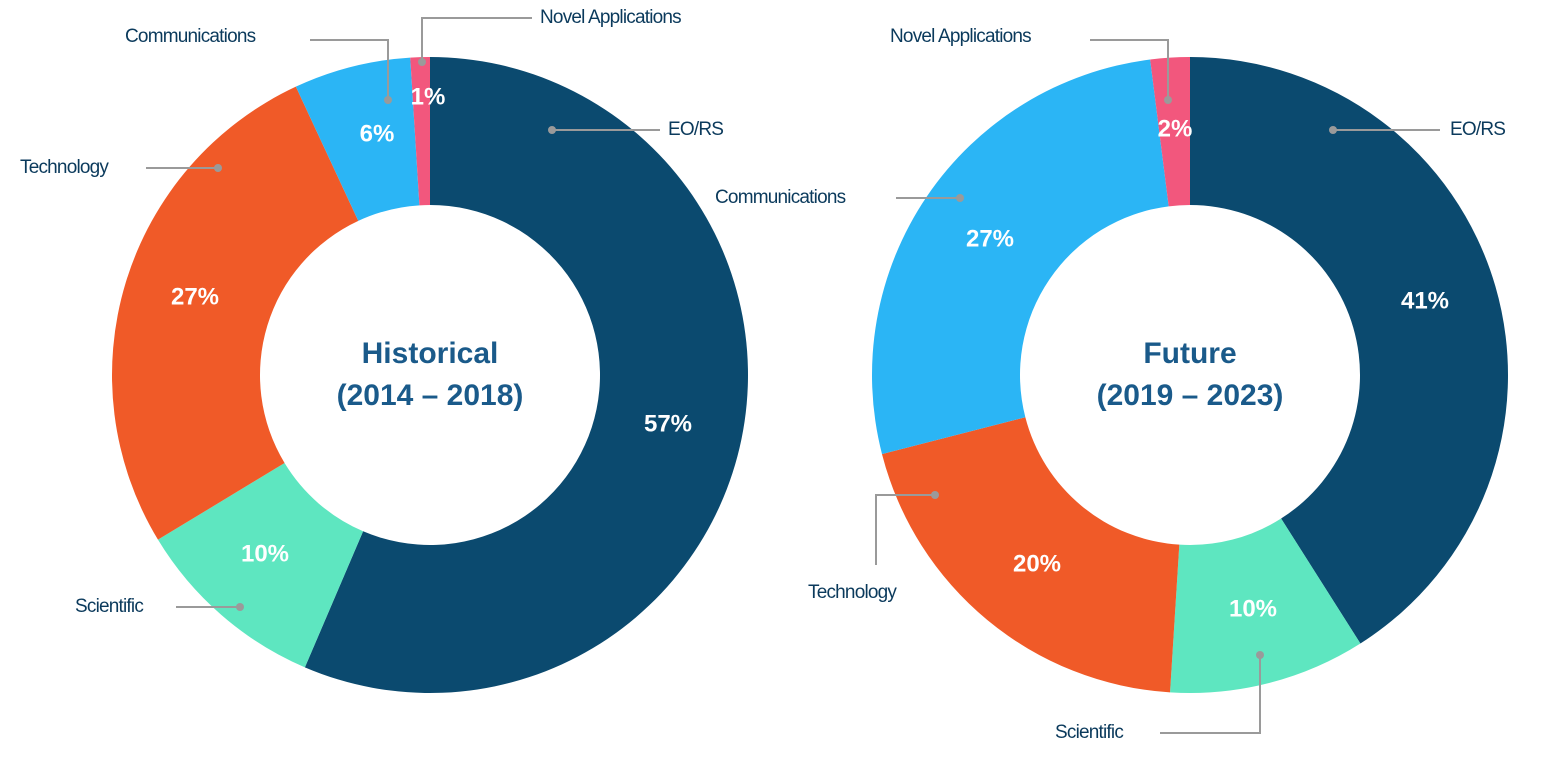 The width and height of the screenshot is (1544, 768). What do you see at coordinates (428, 96) in the screenshot?
I see `value-label: 1%` at bounding box center [428, 96].